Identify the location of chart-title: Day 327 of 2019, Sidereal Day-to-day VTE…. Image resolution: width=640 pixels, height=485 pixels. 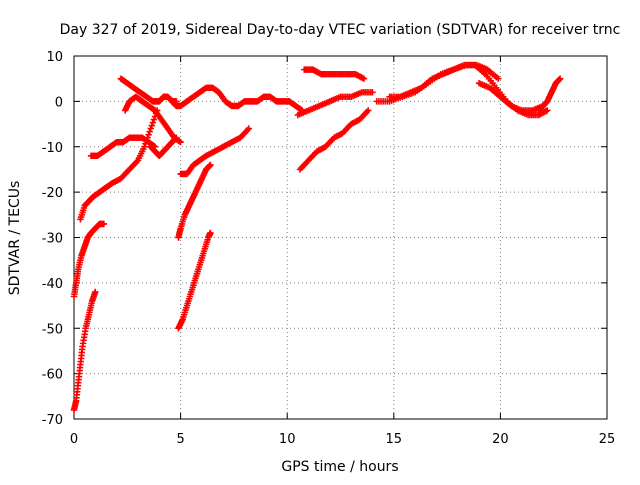
(340, 30).